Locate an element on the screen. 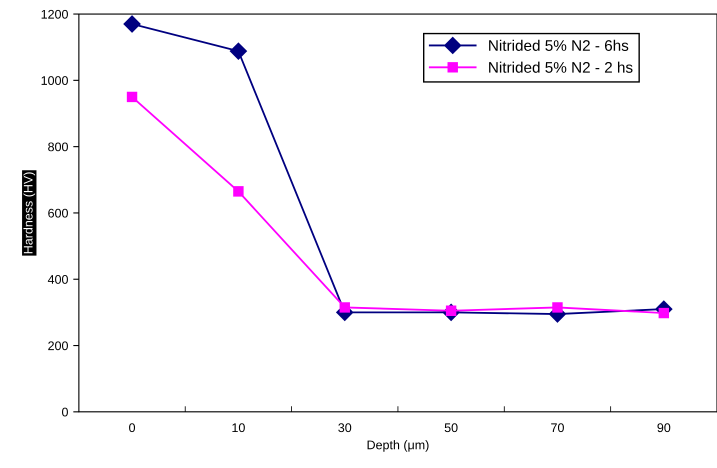  y-tick-label: 1000 is located at coordinates (55, 80).